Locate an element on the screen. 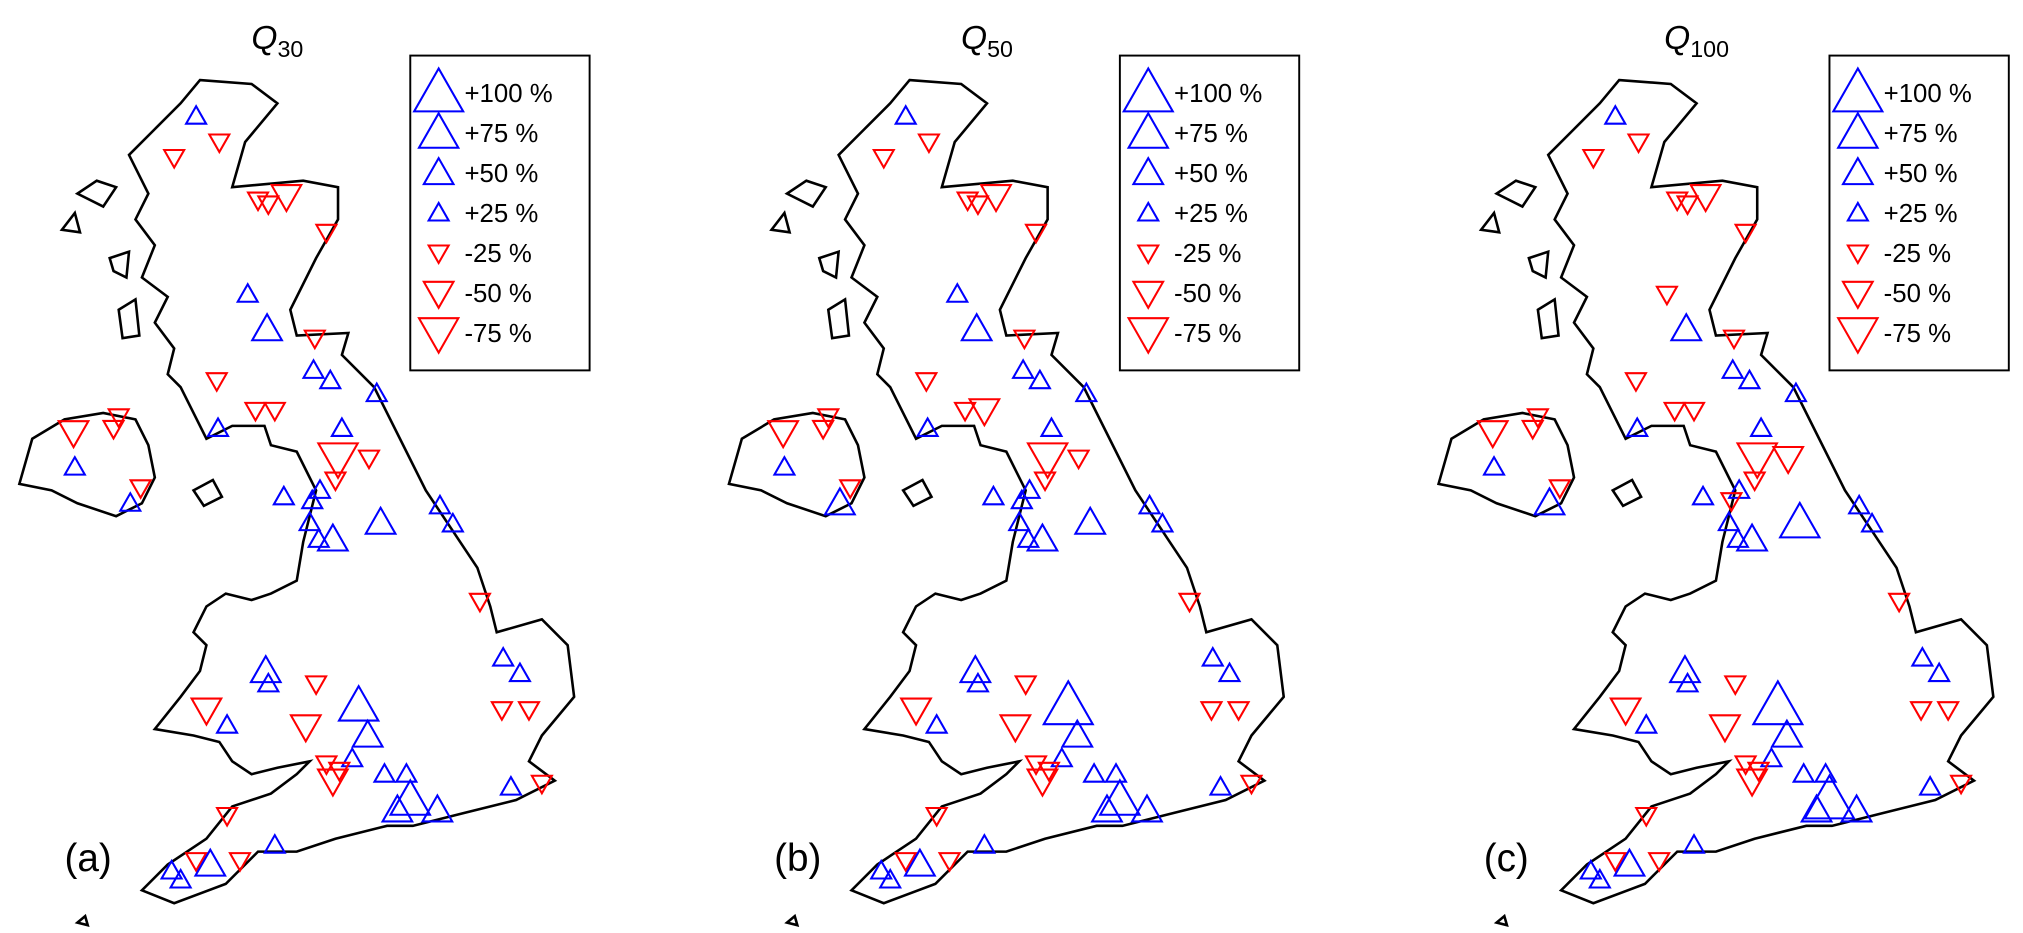 Image resolution: width=2023 pixels, height=933 pixels. legend-label: -25 % is located at coordinates (1917, 254).